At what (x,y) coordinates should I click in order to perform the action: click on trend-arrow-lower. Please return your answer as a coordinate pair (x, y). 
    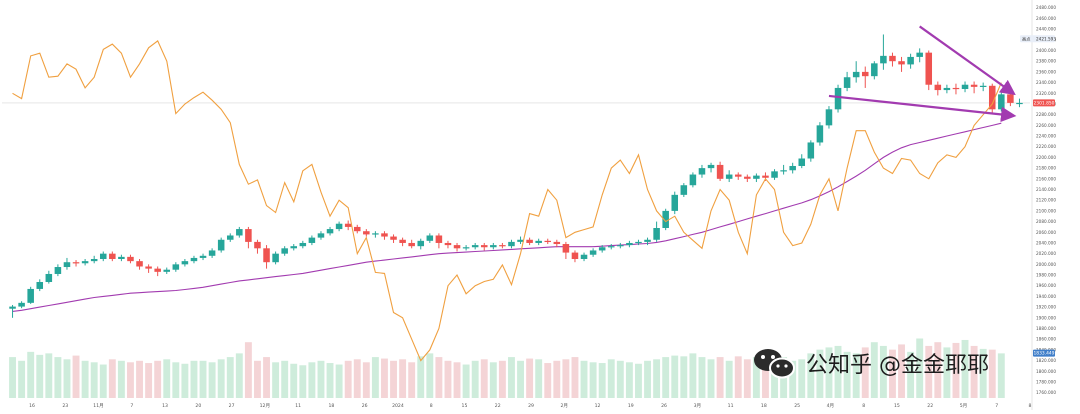
    Looking at the image, I should click on (922, 108).